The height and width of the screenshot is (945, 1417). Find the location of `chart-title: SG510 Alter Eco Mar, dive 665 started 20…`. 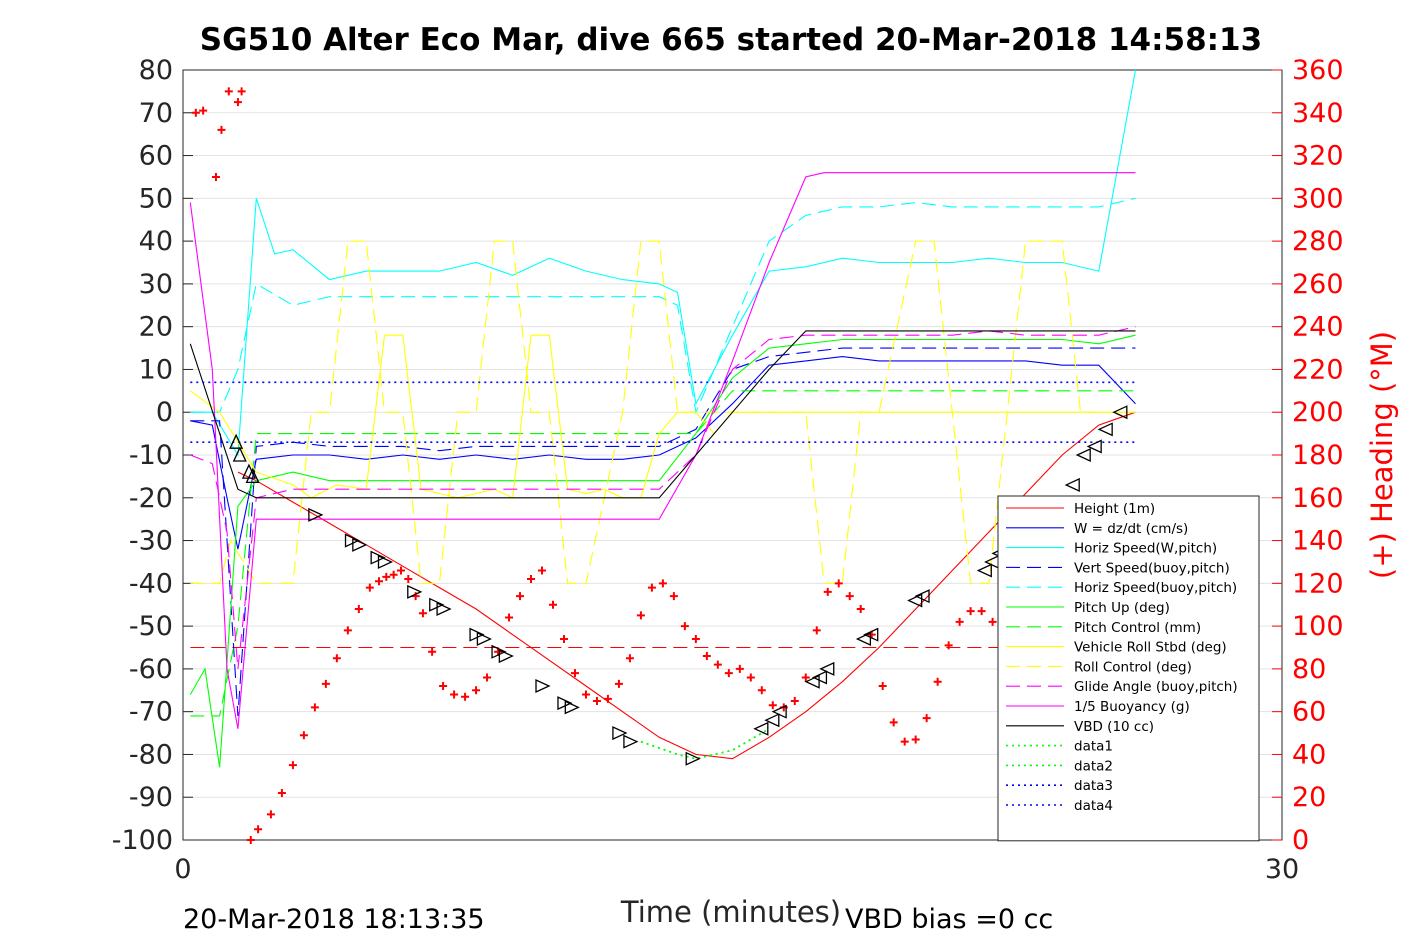

chart-title: SG510 Alter Eco Mar, dive 665 started 20… is located at coordinates (731, 40).